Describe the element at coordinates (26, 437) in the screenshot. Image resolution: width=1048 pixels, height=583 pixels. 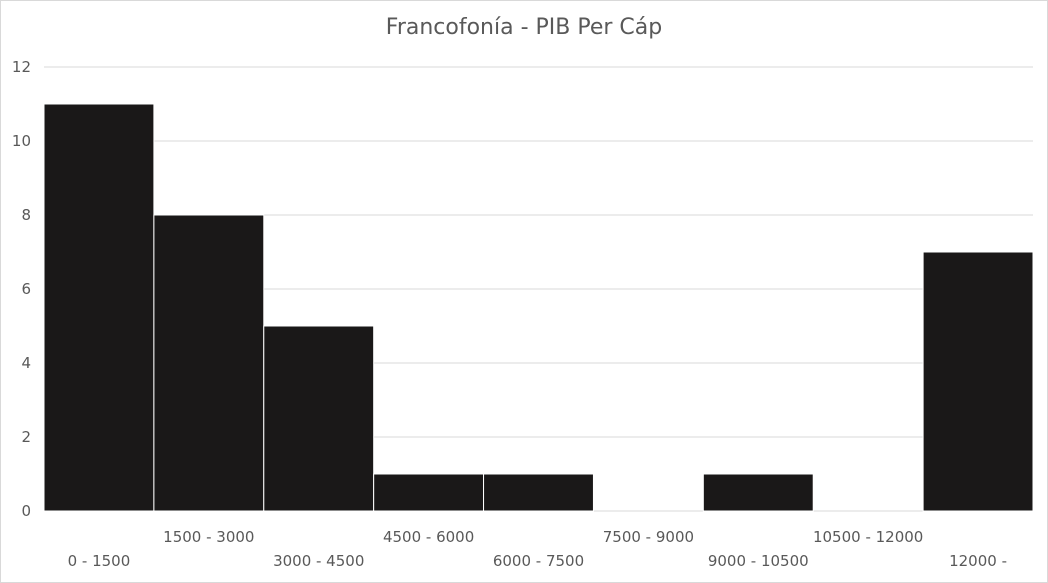
I see `y-tick-label: 2` at that location.